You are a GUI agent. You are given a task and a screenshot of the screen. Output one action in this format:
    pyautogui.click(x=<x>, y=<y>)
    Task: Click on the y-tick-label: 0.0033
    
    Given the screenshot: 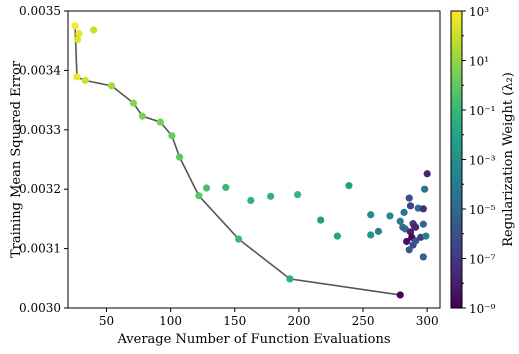 What is the action you would take?
    pyautogui.click(x=40, y=130)
    